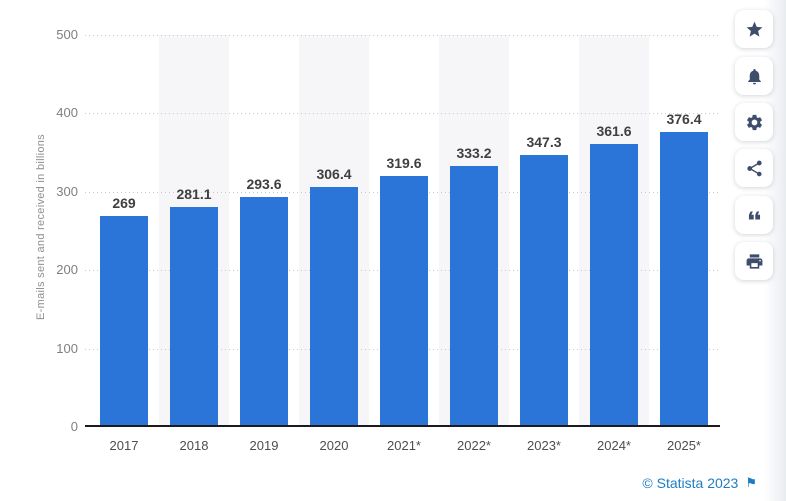  I want to click on x-tick-label: 2018, so click(194, 445).